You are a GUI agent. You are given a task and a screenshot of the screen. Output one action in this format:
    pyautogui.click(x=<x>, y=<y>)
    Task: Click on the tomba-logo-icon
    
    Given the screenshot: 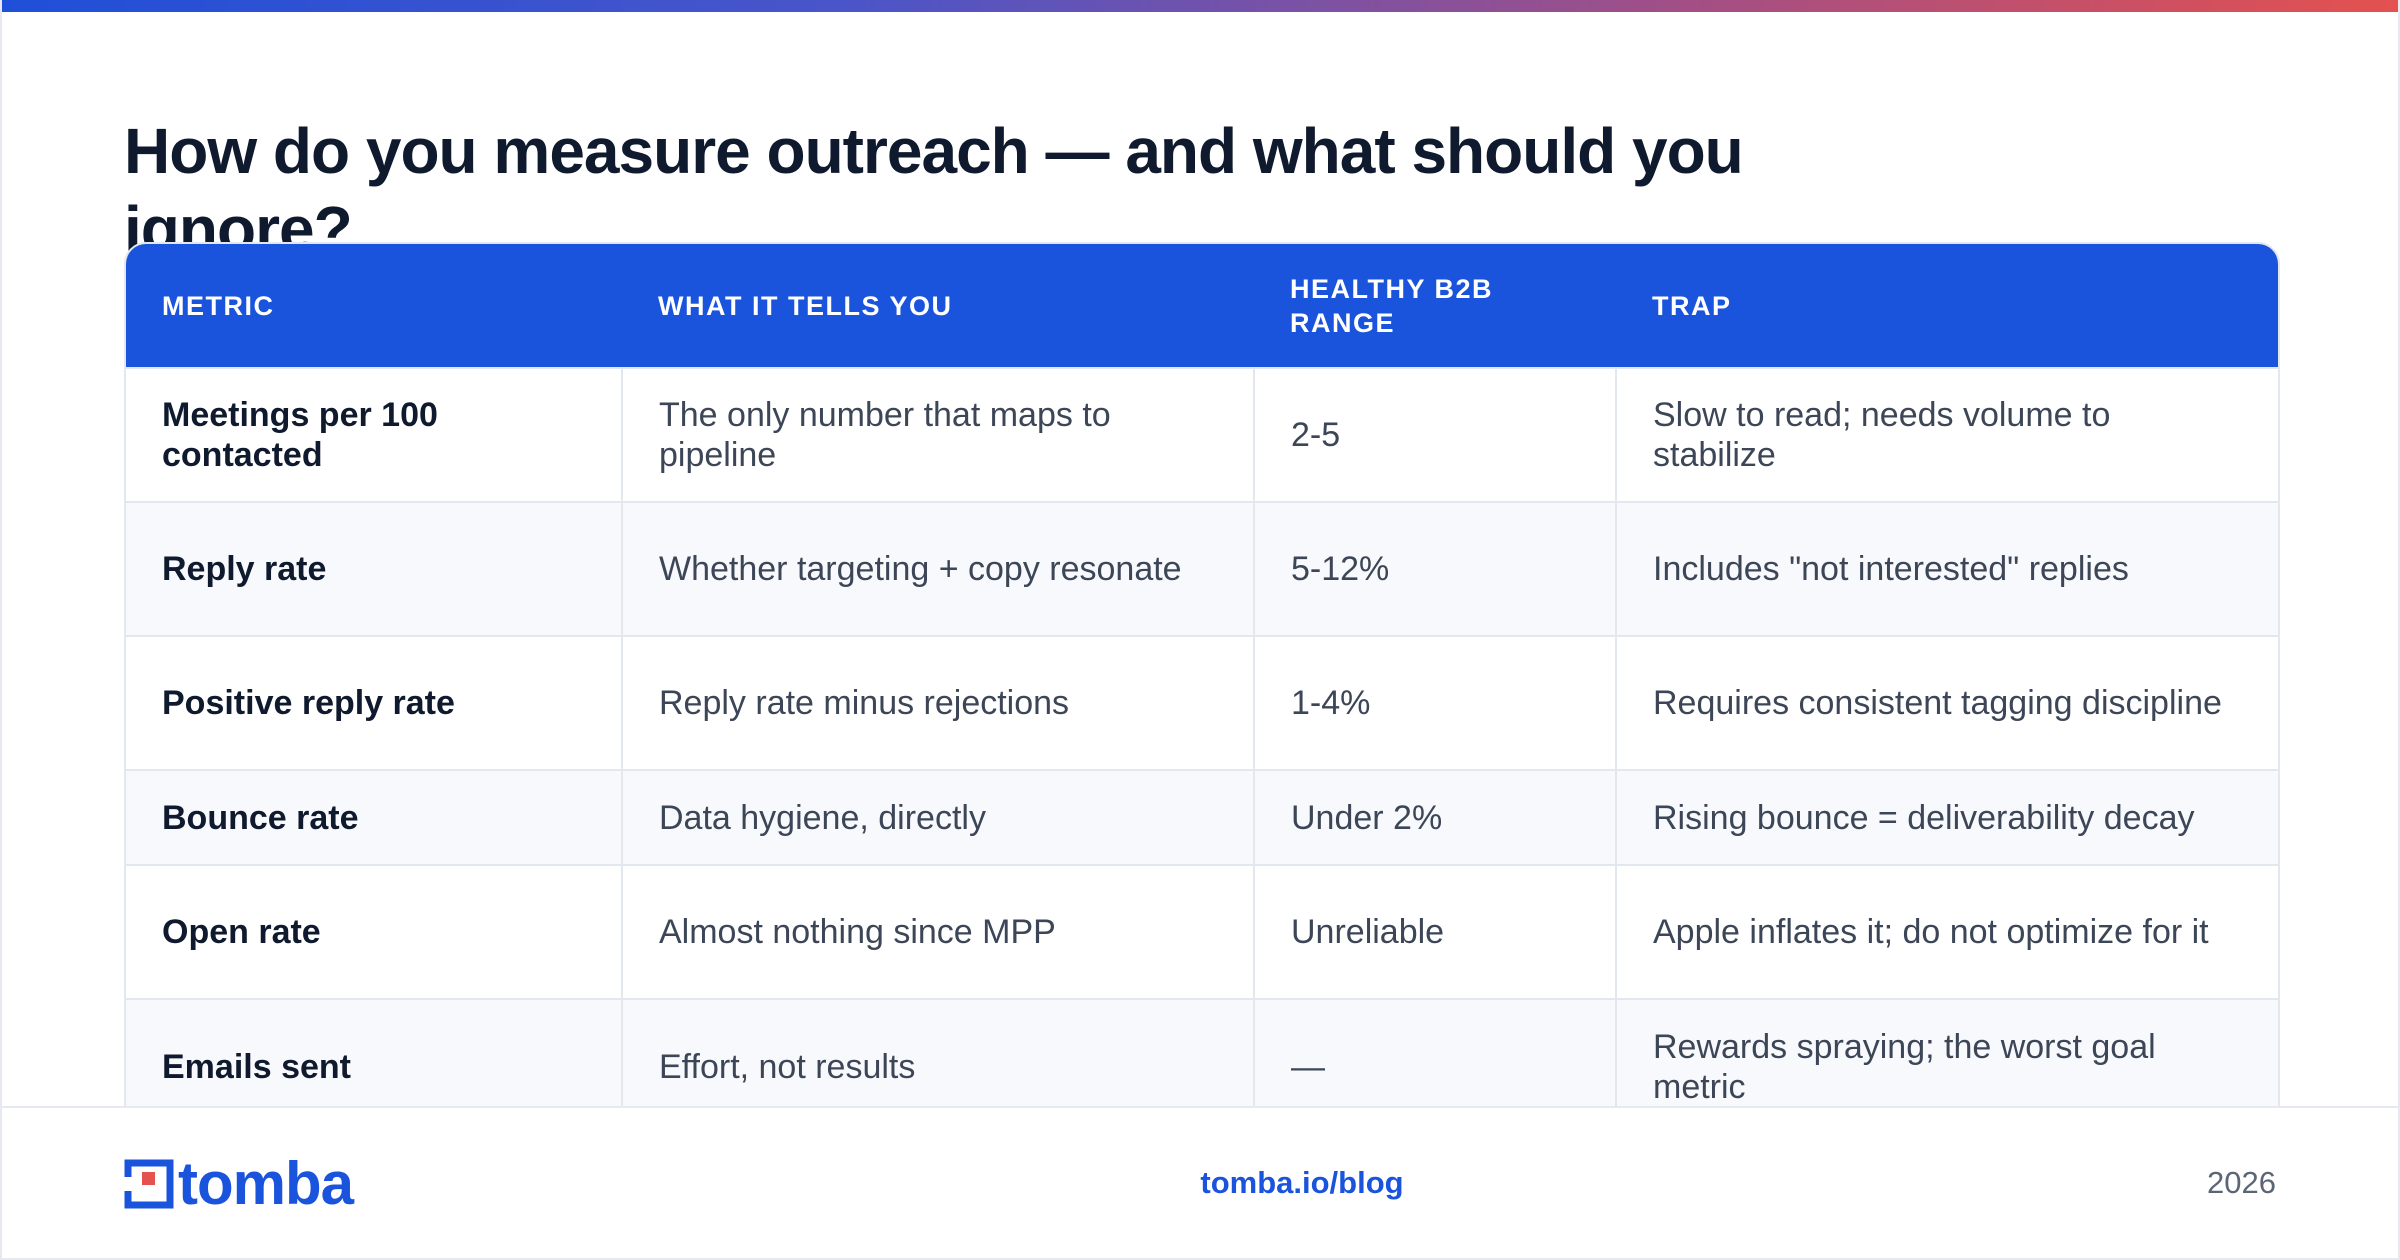 What is the action you would take?
    pyautogui.click(x=149, y=1184)
    